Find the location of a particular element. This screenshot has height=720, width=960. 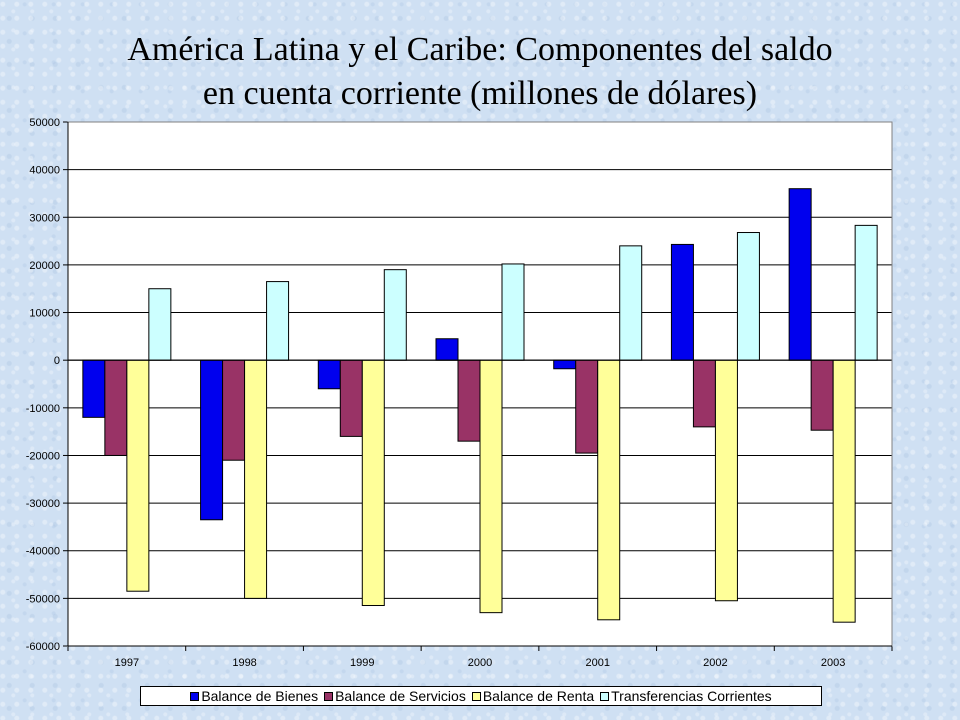

x-tick-label: 1998 is located at coordinates (244, 663).